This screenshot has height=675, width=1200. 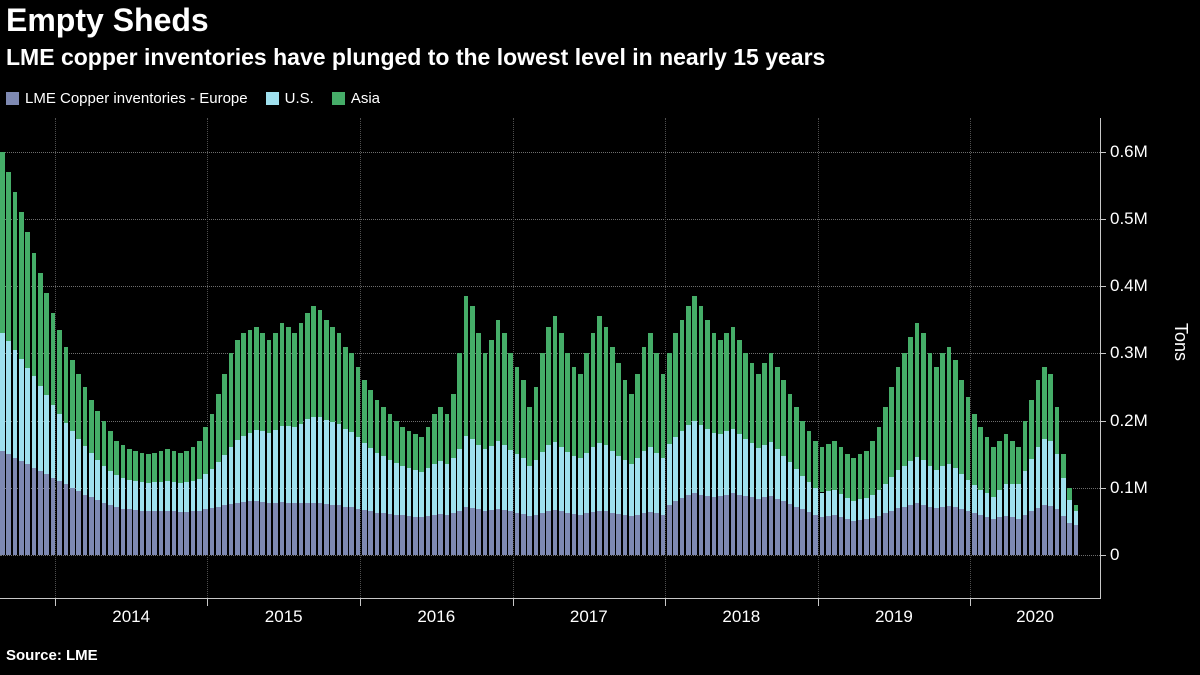 I want to click on legend-label-us: U.S., so click(x=299, y=98).